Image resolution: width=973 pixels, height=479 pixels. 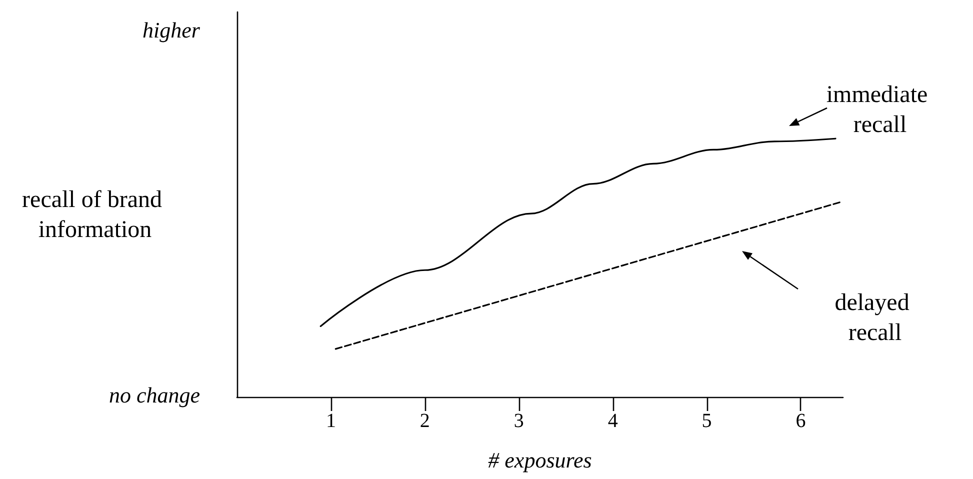 What do you see at coordinates (875, 318) in the screenshot?
I see `annotation: delayed recall` at bounding box center [875, 318].